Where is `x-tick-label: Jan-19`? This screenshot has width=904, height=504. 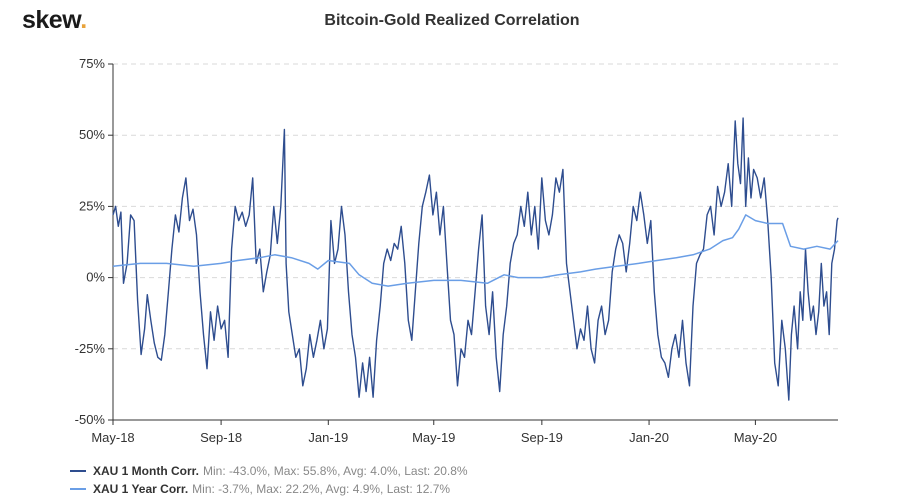
x-tick-label: Jan-19 is located at coordinates (328, 437).